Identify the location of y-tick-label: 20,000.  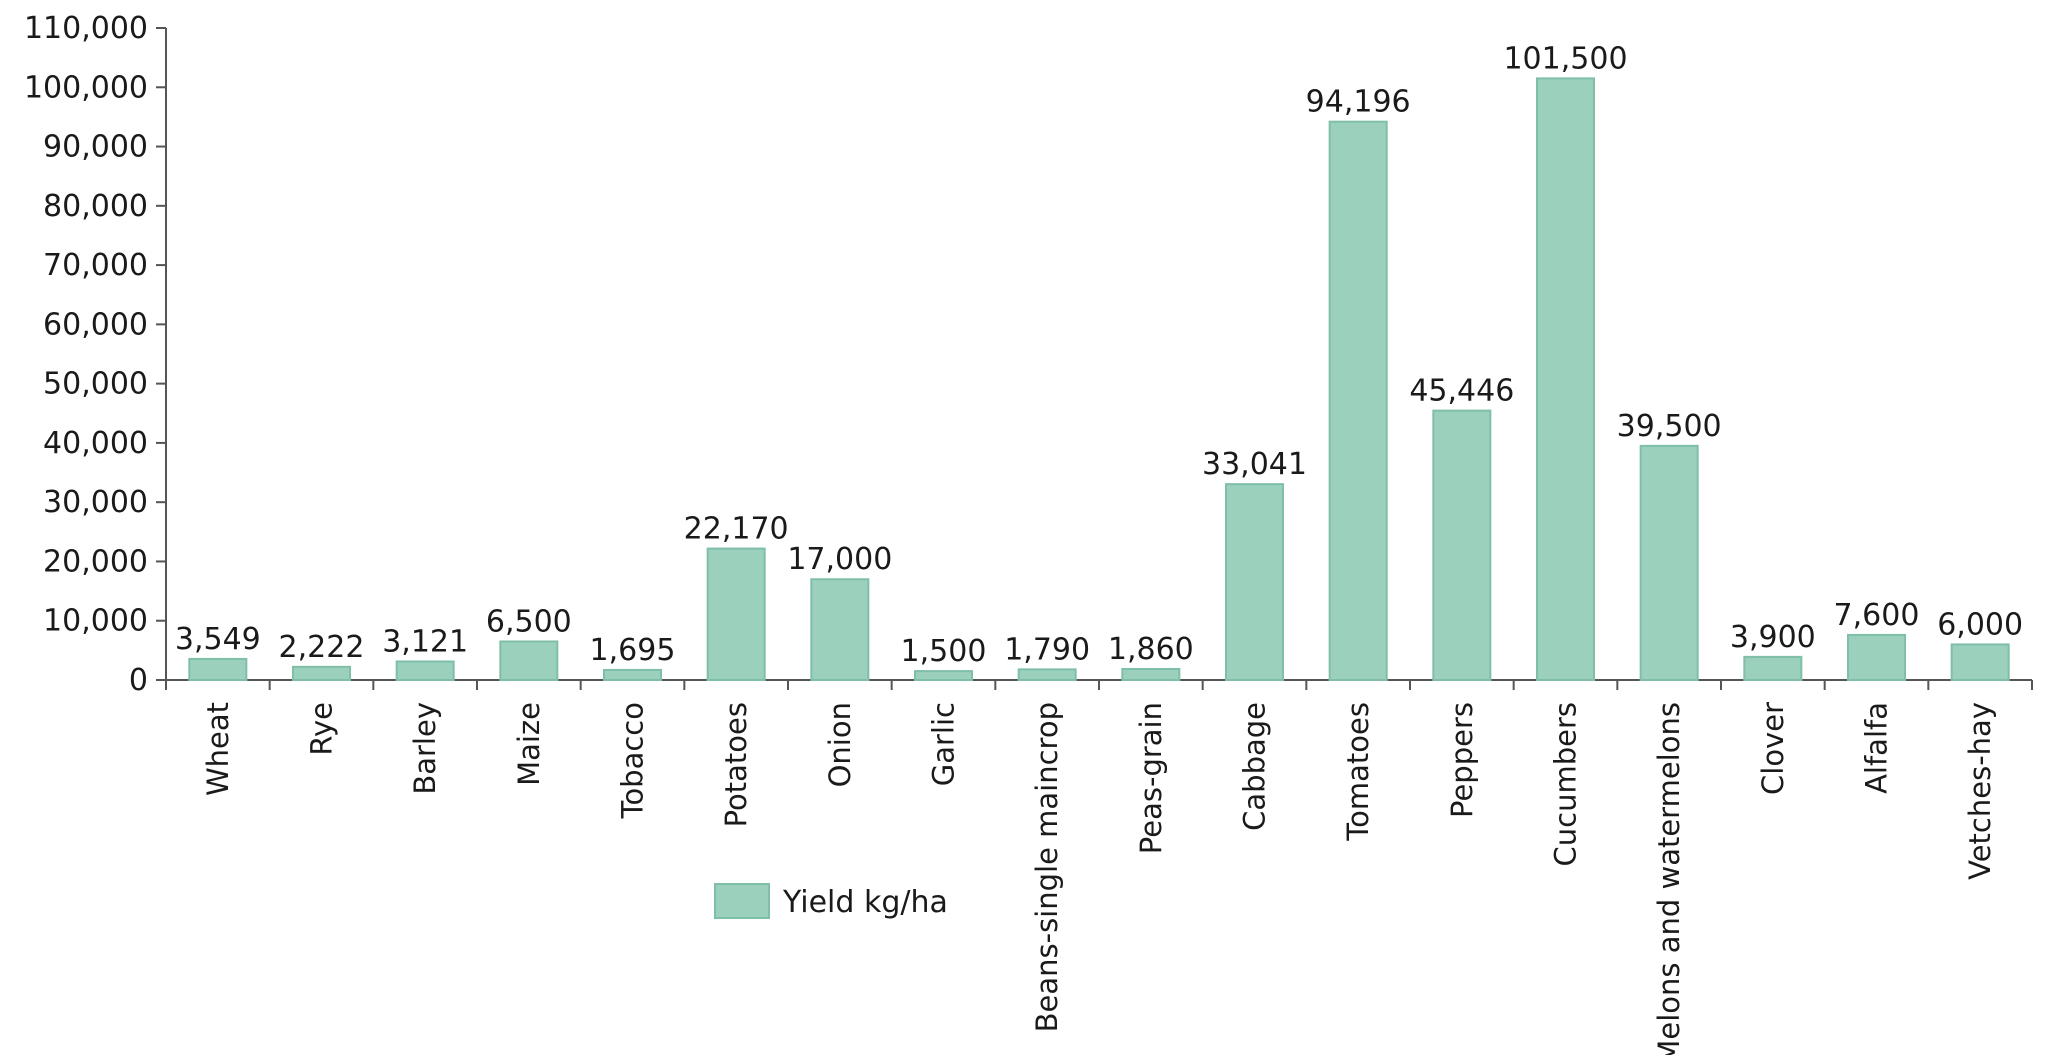
(95, 561).